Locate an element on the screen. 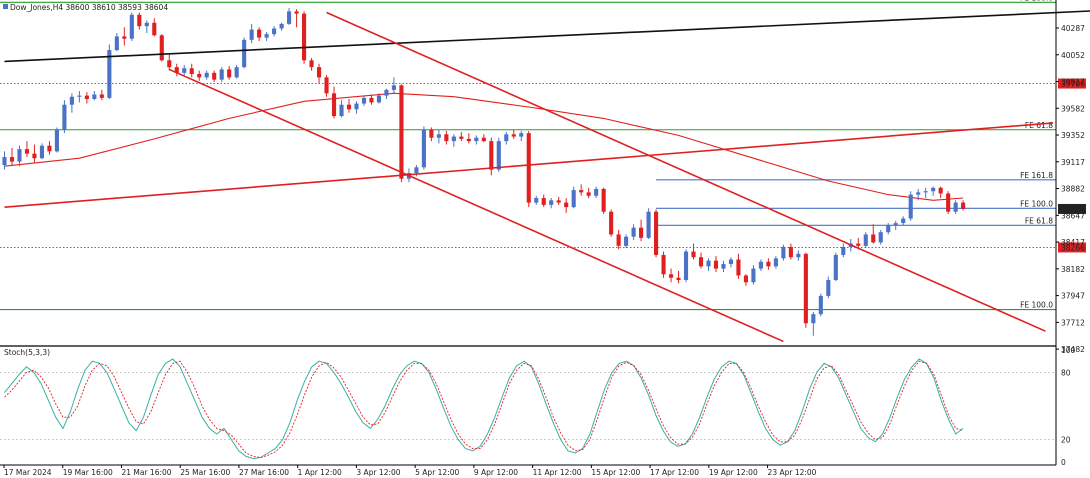 Image resolution: width=1090 pixels, height=478 pixels. stoch-tick-label: 20 is located at coordinates (1066, 440).